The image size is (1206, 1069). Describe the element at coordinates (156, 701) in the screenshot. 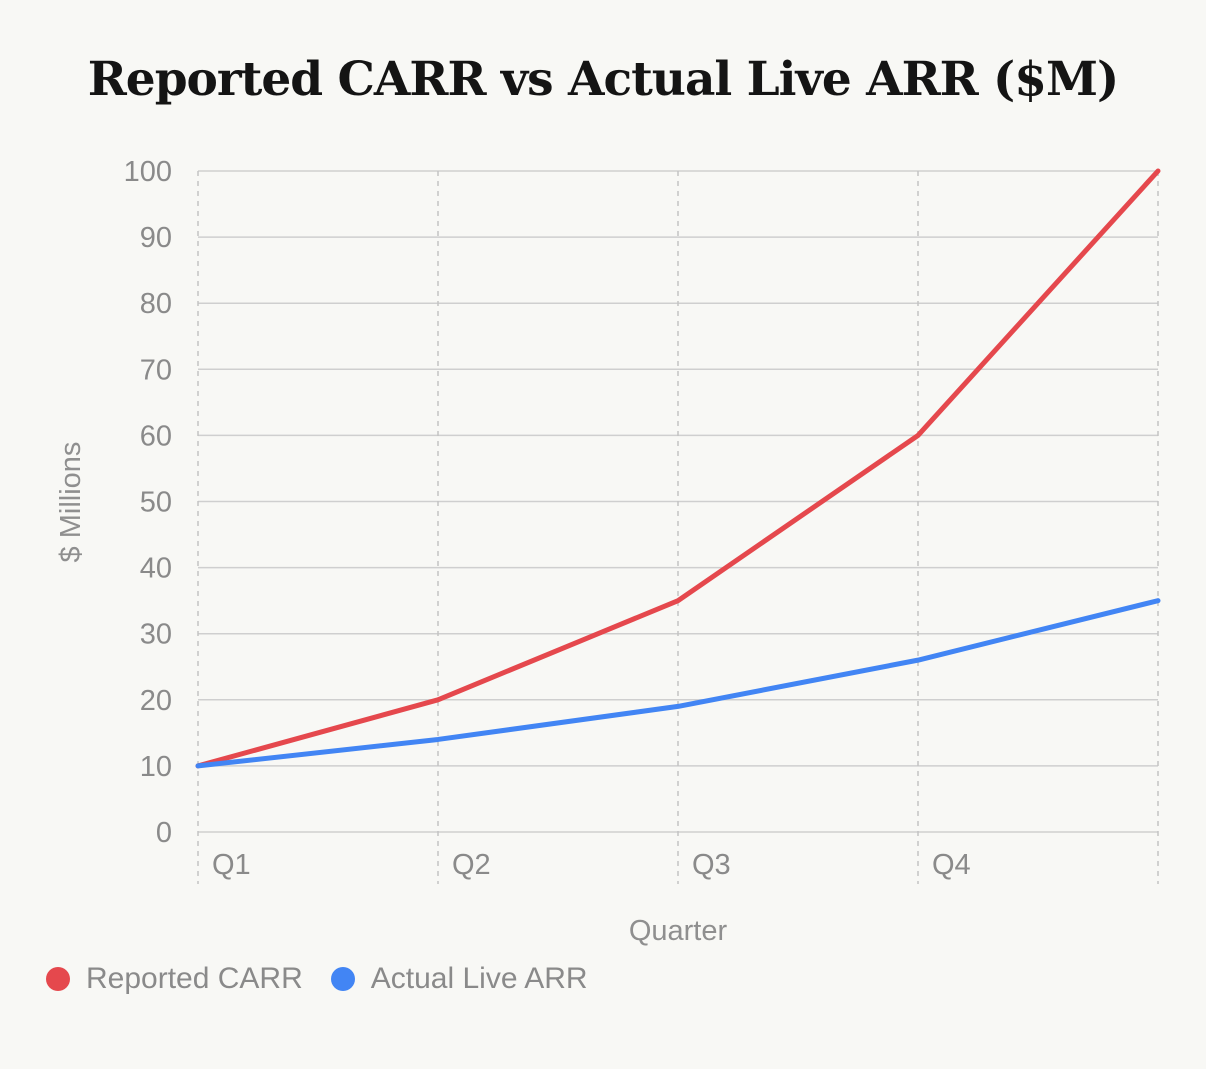

I see `y-tick-label: 20` at that location.